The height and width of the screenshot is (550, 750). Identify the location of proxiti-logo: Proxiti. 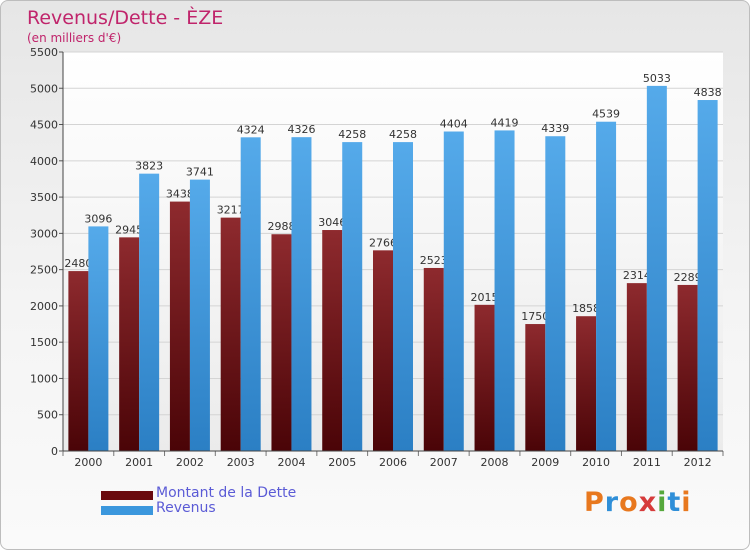
(638, 502).